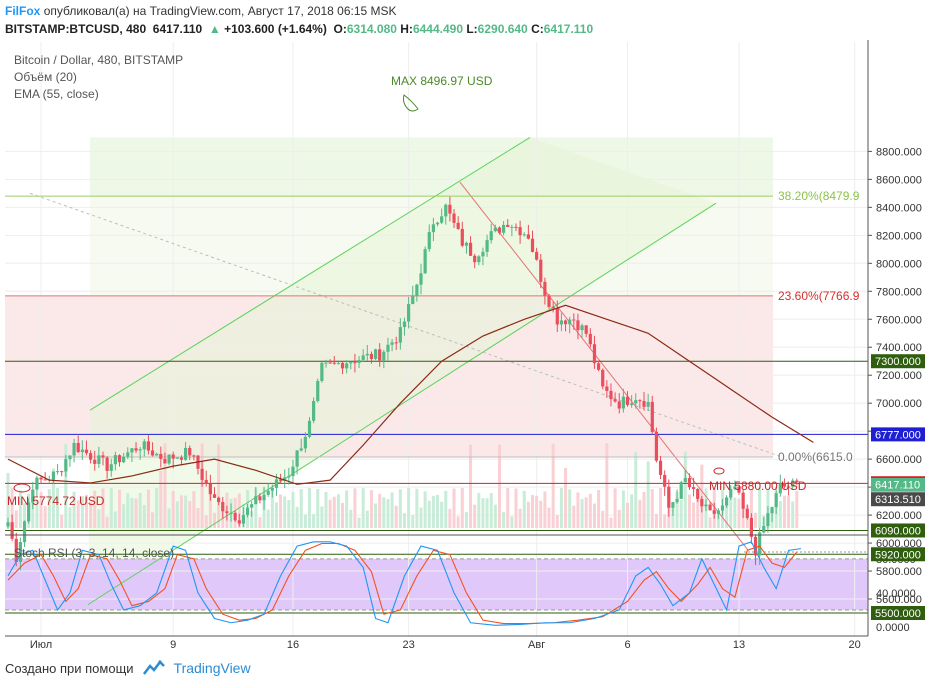 The height and width of the screenshot is (688, 939). What do you see at coordinates (408, 645) in the screenshot?
I see `x-tick-label: 23` at bounding box center [408, 645].